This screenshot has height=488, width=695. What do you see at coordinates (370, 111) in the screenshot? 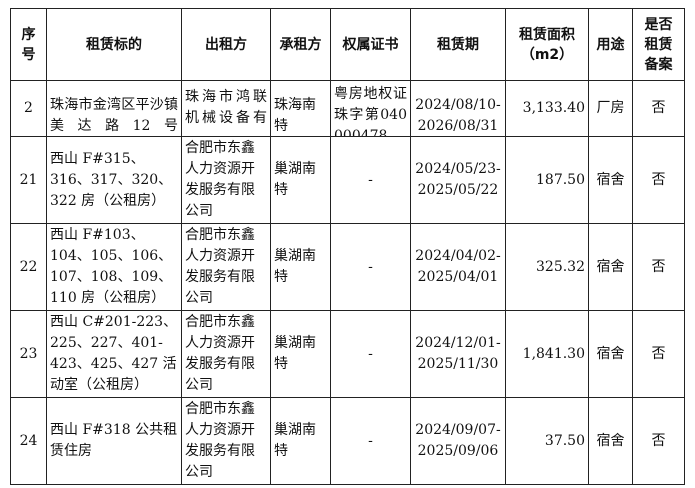
I see `cell-cert: 粤房地权证珠字第040000478` at bounding box center [370, 111].